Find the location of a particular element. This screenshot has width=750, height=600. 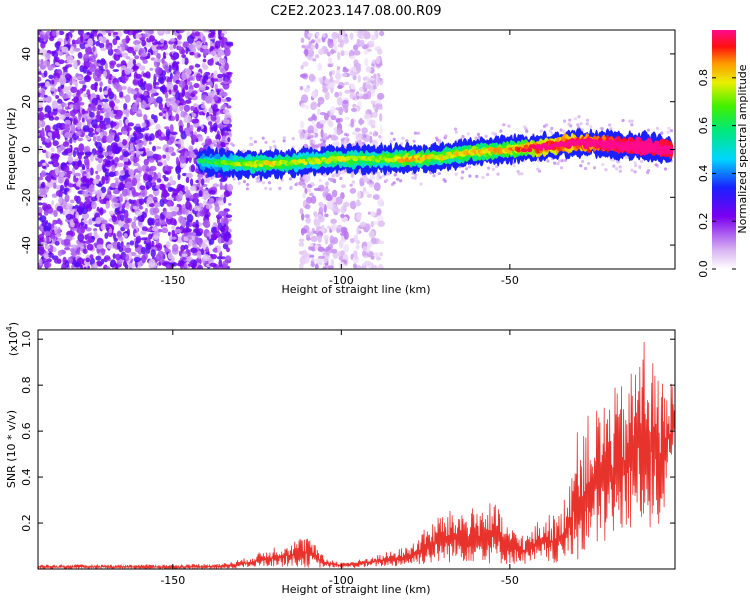

colorbar-gradient is located at coordinates (724, 149).